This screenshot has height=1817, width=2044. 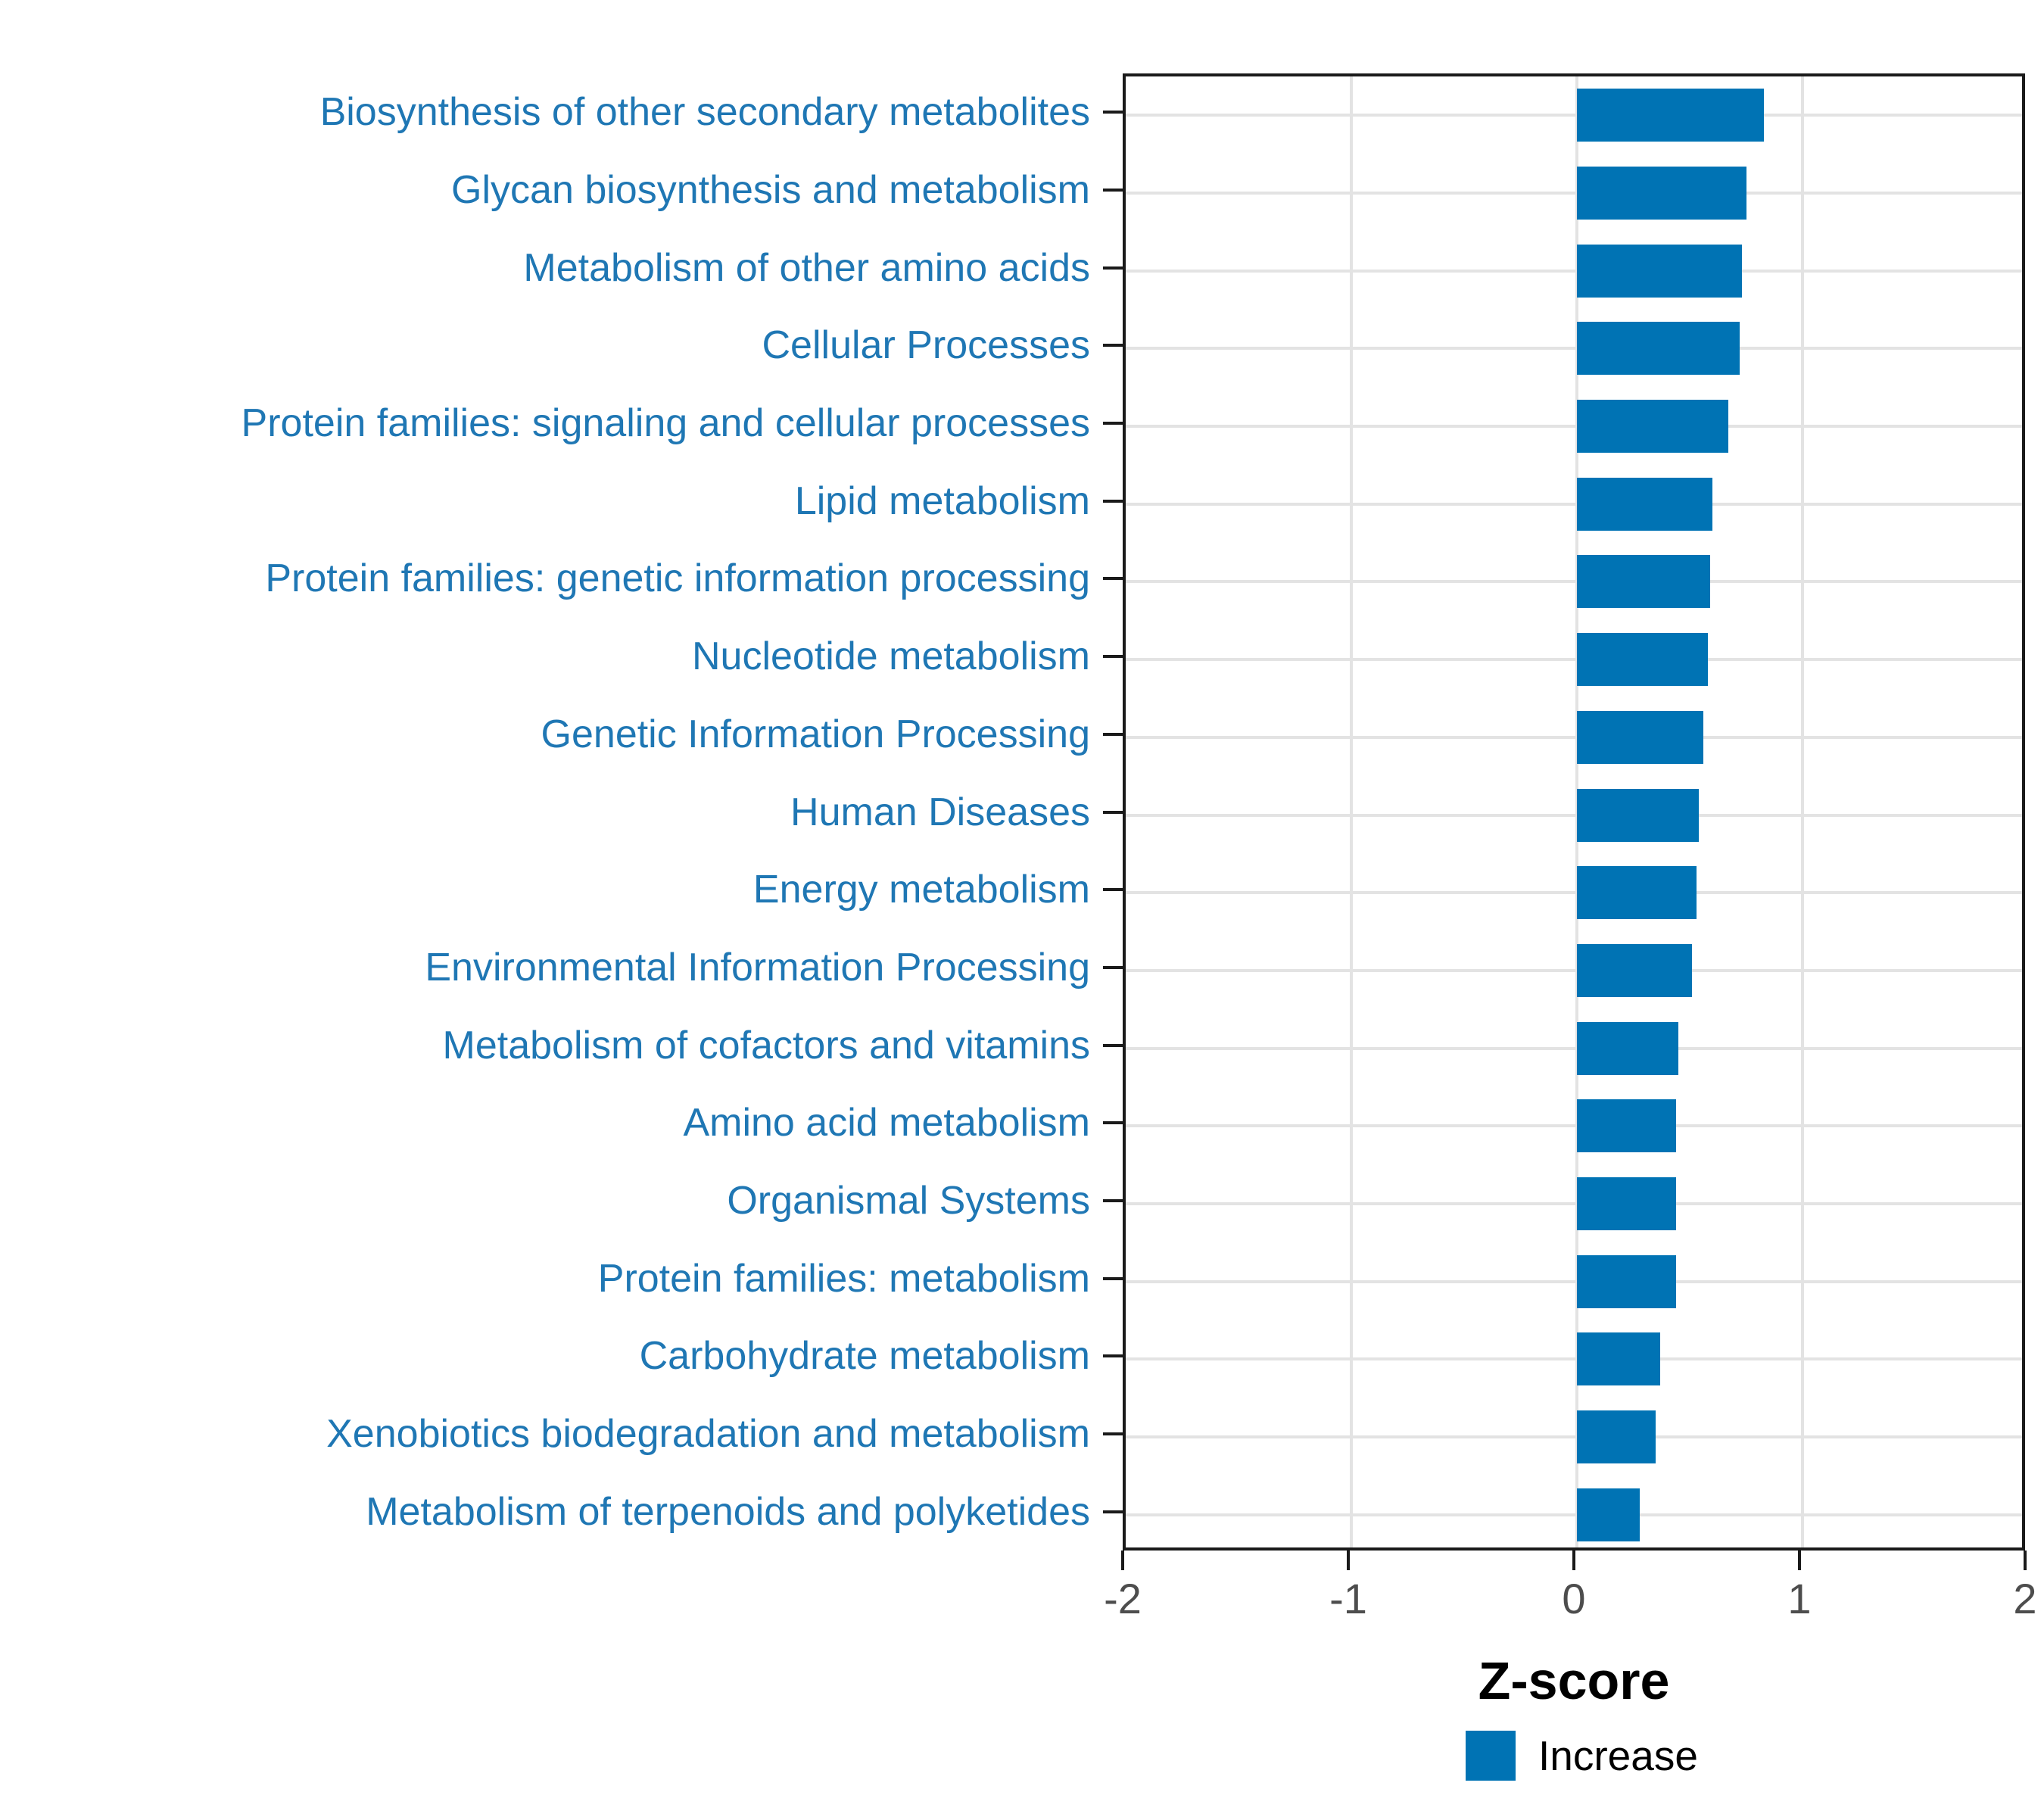 I want to click on gridline-x--1, so click(x=1351, y=811).